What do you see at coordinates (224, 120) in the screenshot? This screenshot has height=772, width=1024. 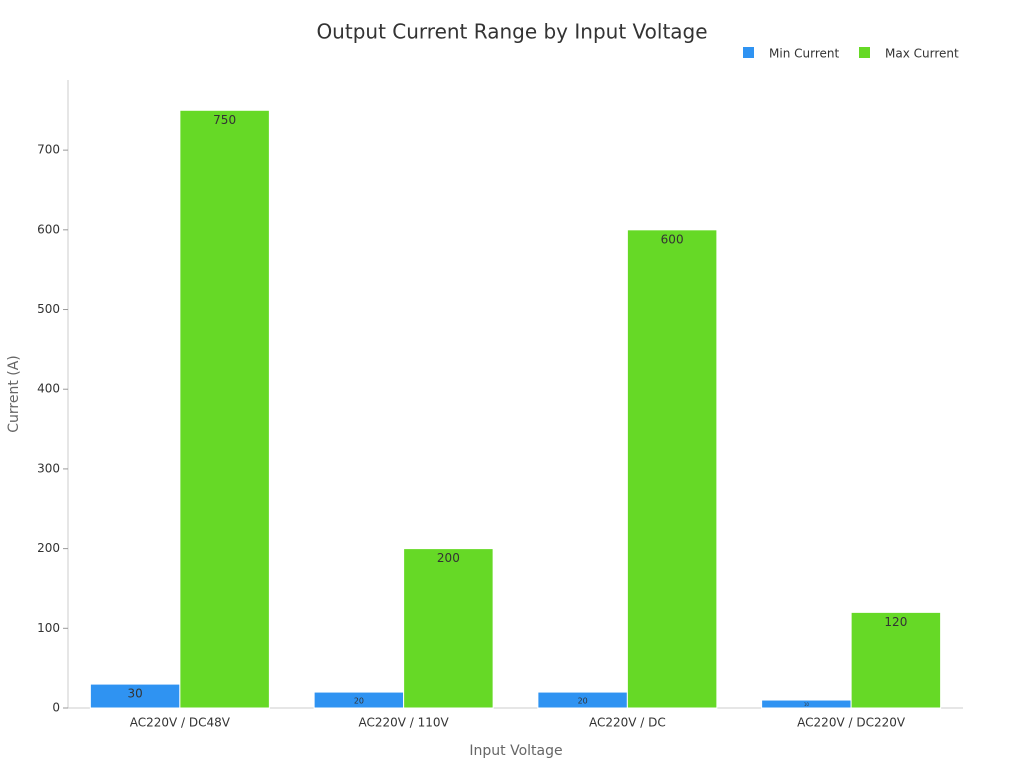 I see `data-label: 750` at bounding box center [224, 120].